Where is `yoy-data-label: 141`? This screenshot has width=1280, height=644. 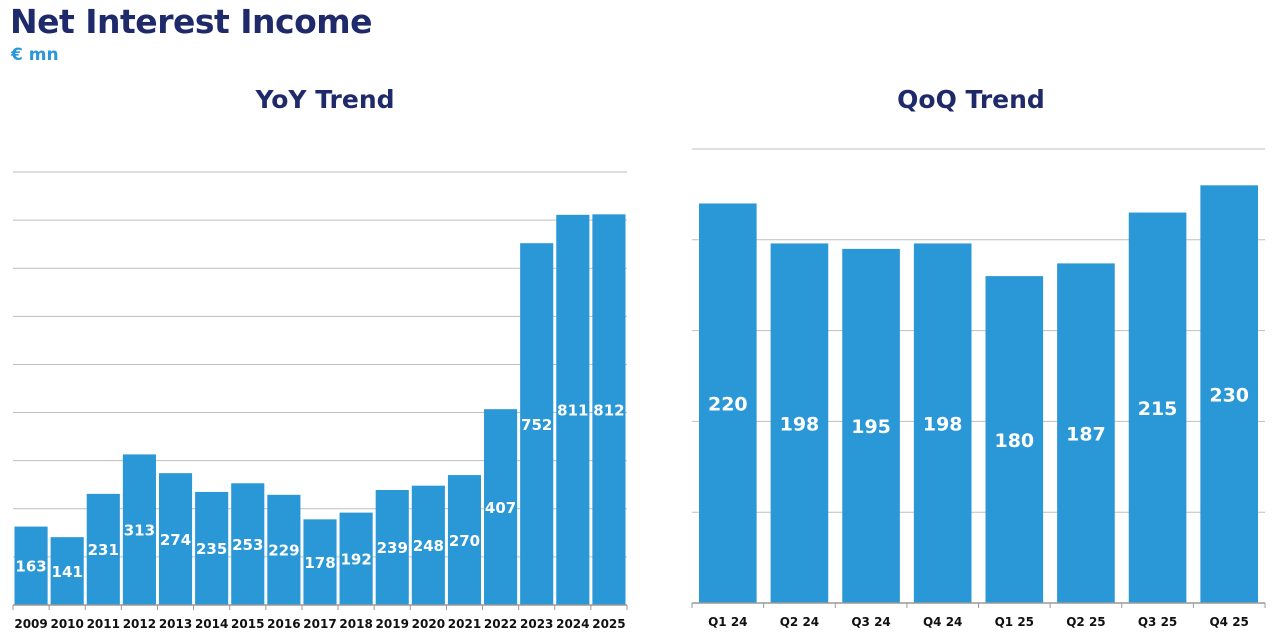 yoy-data-label: 141 is located at coordinates (67, 572).